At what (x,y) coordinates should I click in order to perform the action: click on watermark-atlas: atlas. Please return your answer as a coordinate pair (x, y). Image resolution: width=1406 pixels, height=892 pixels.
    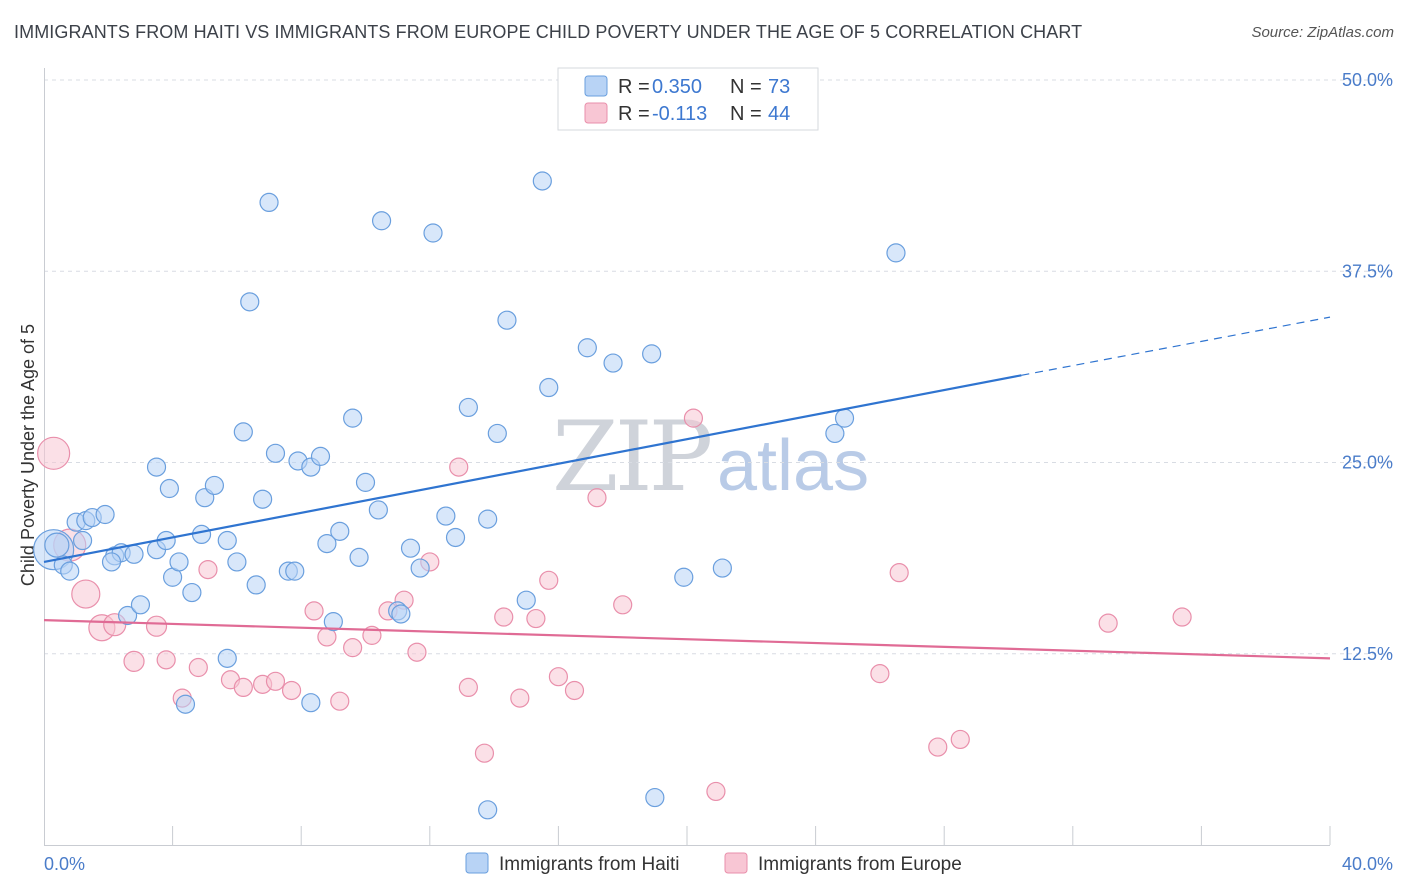
    Looking at the image, I should click on (793, 466).